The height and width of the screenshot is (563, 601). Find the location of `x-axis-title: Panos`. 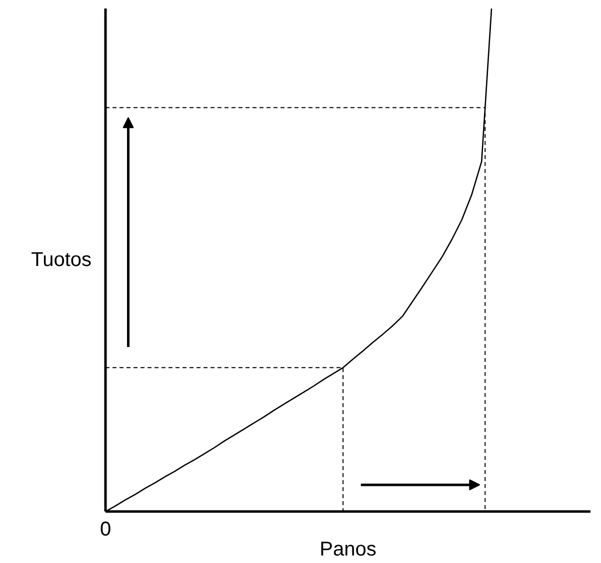

x-axis-title: Panos is located at coordinates (348, 549).